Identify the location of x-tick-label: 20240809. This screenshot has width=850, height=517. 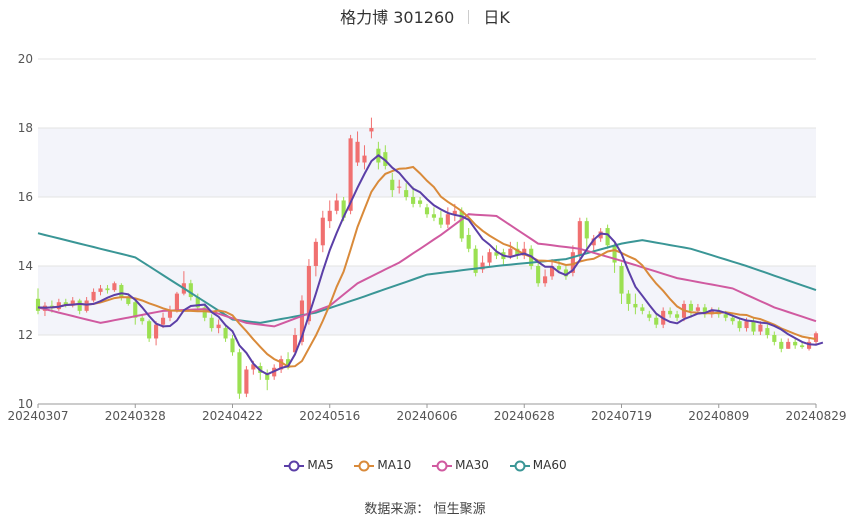
(718, 416).